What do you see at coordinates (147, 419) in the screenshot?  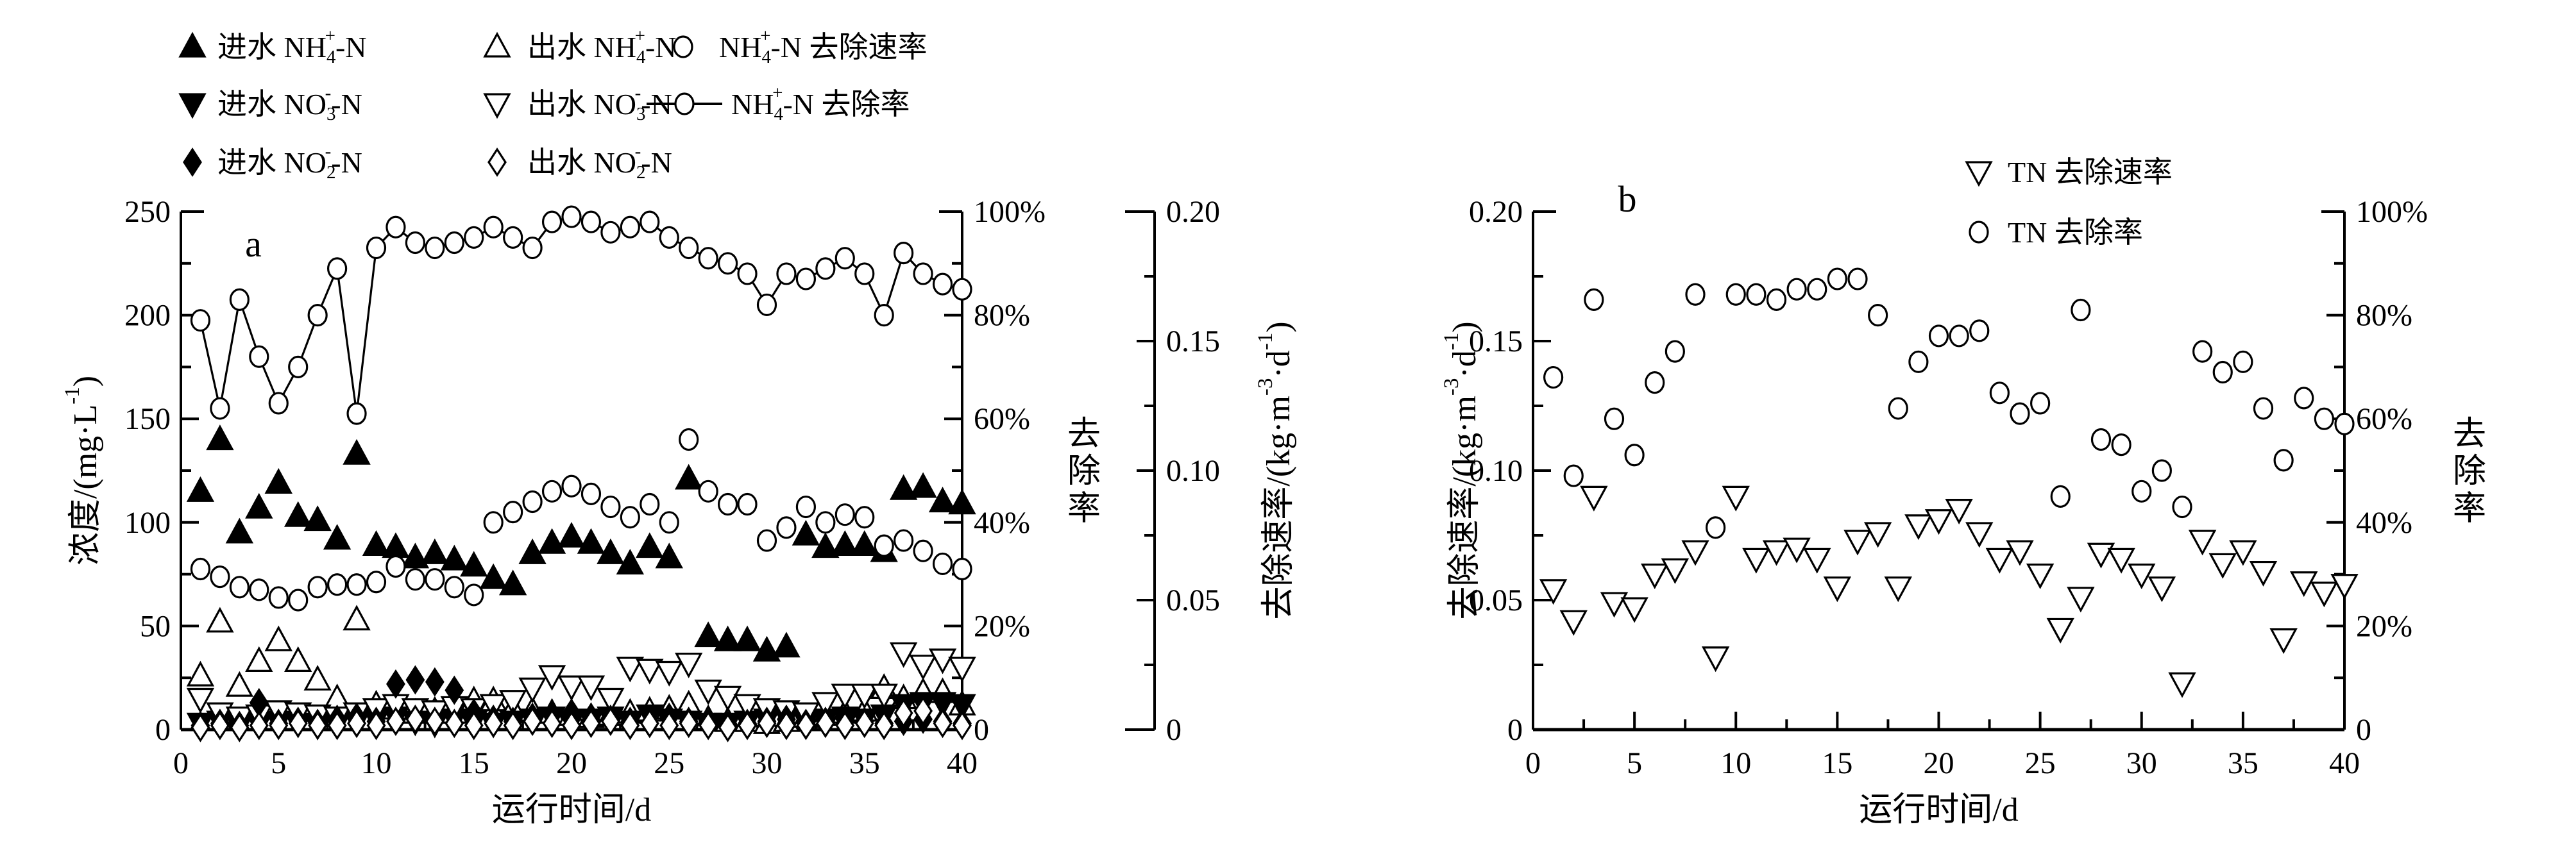 I see `svg-text: 150` at bounding box center [147, 419].